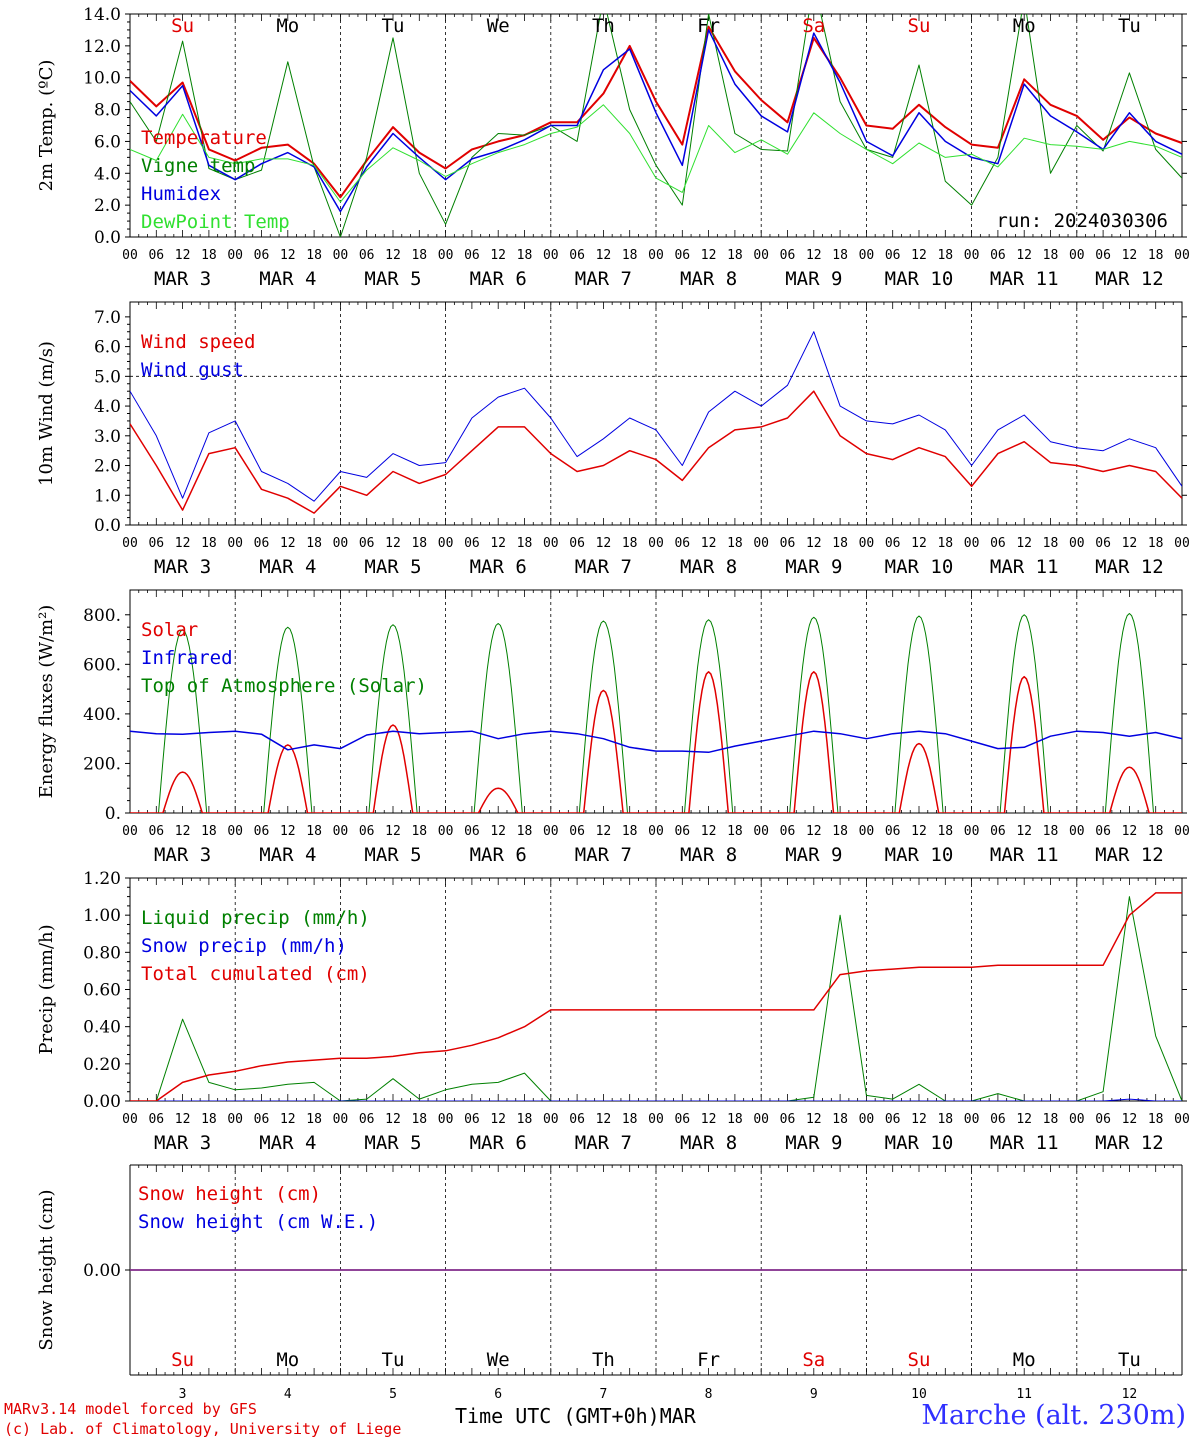 This screenshot has height=1440, width=1194. What do you see at coordinates (284, 686) in the screenshot?
I see `legend-entry: Top of Atmosphere (Solar)` at bounding box center [284, 686].